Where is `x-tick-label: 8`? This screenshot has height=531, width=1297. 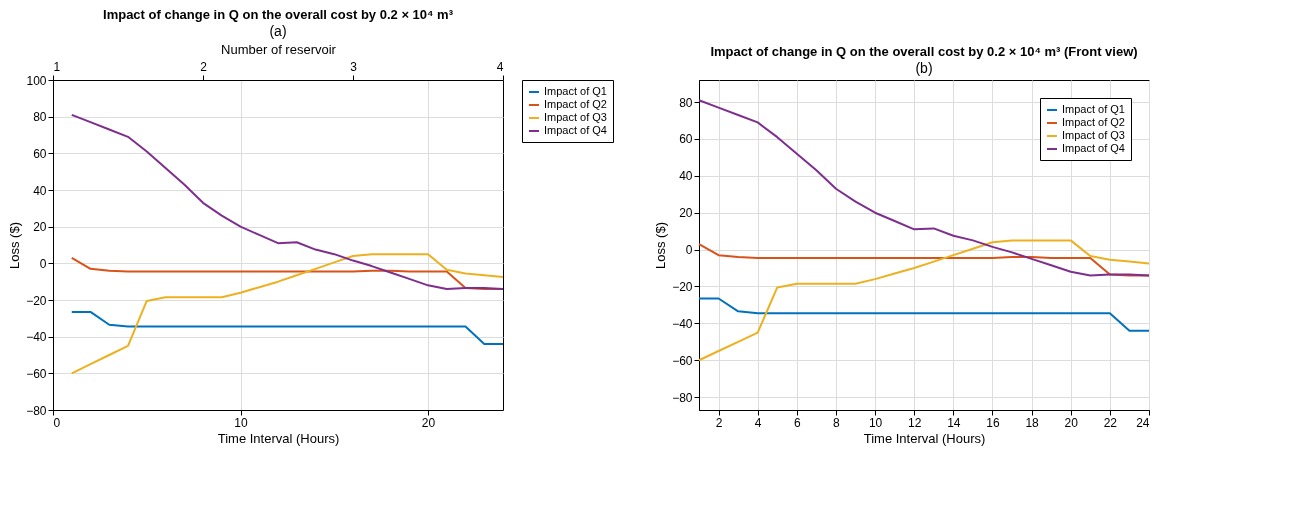 x-tick-label: 8 is located at coordinates (837, 422).